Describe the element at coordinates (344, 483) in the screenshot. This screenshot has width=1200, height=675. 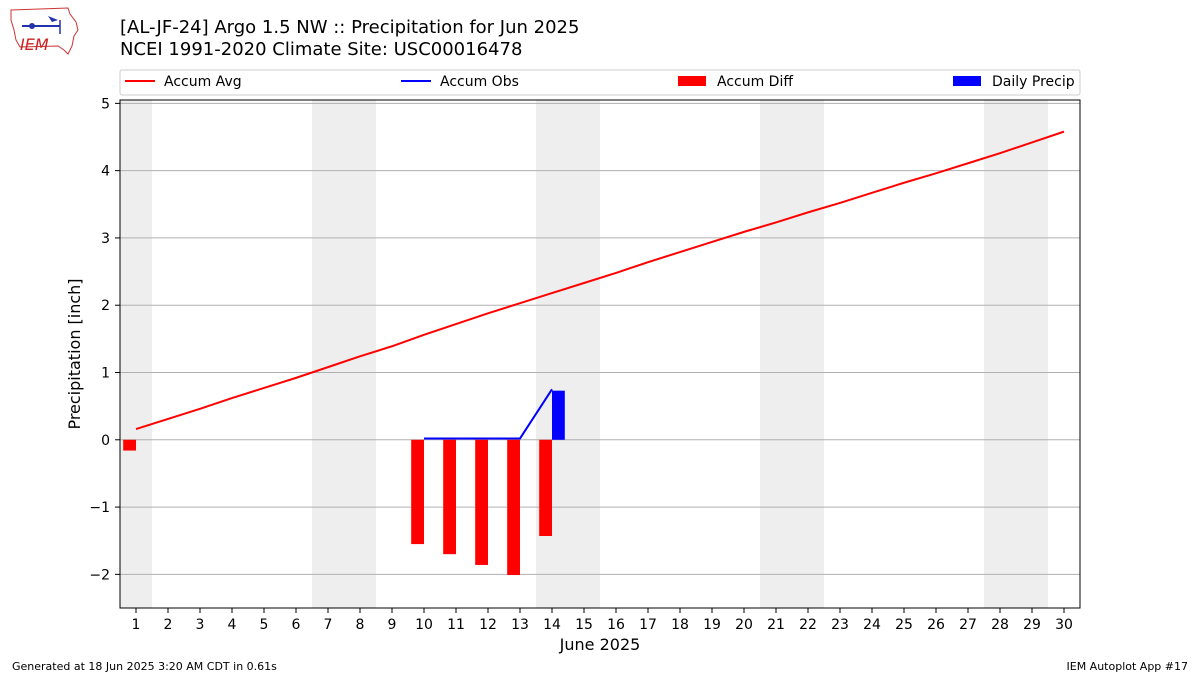
I see `bar-marks` at that location.